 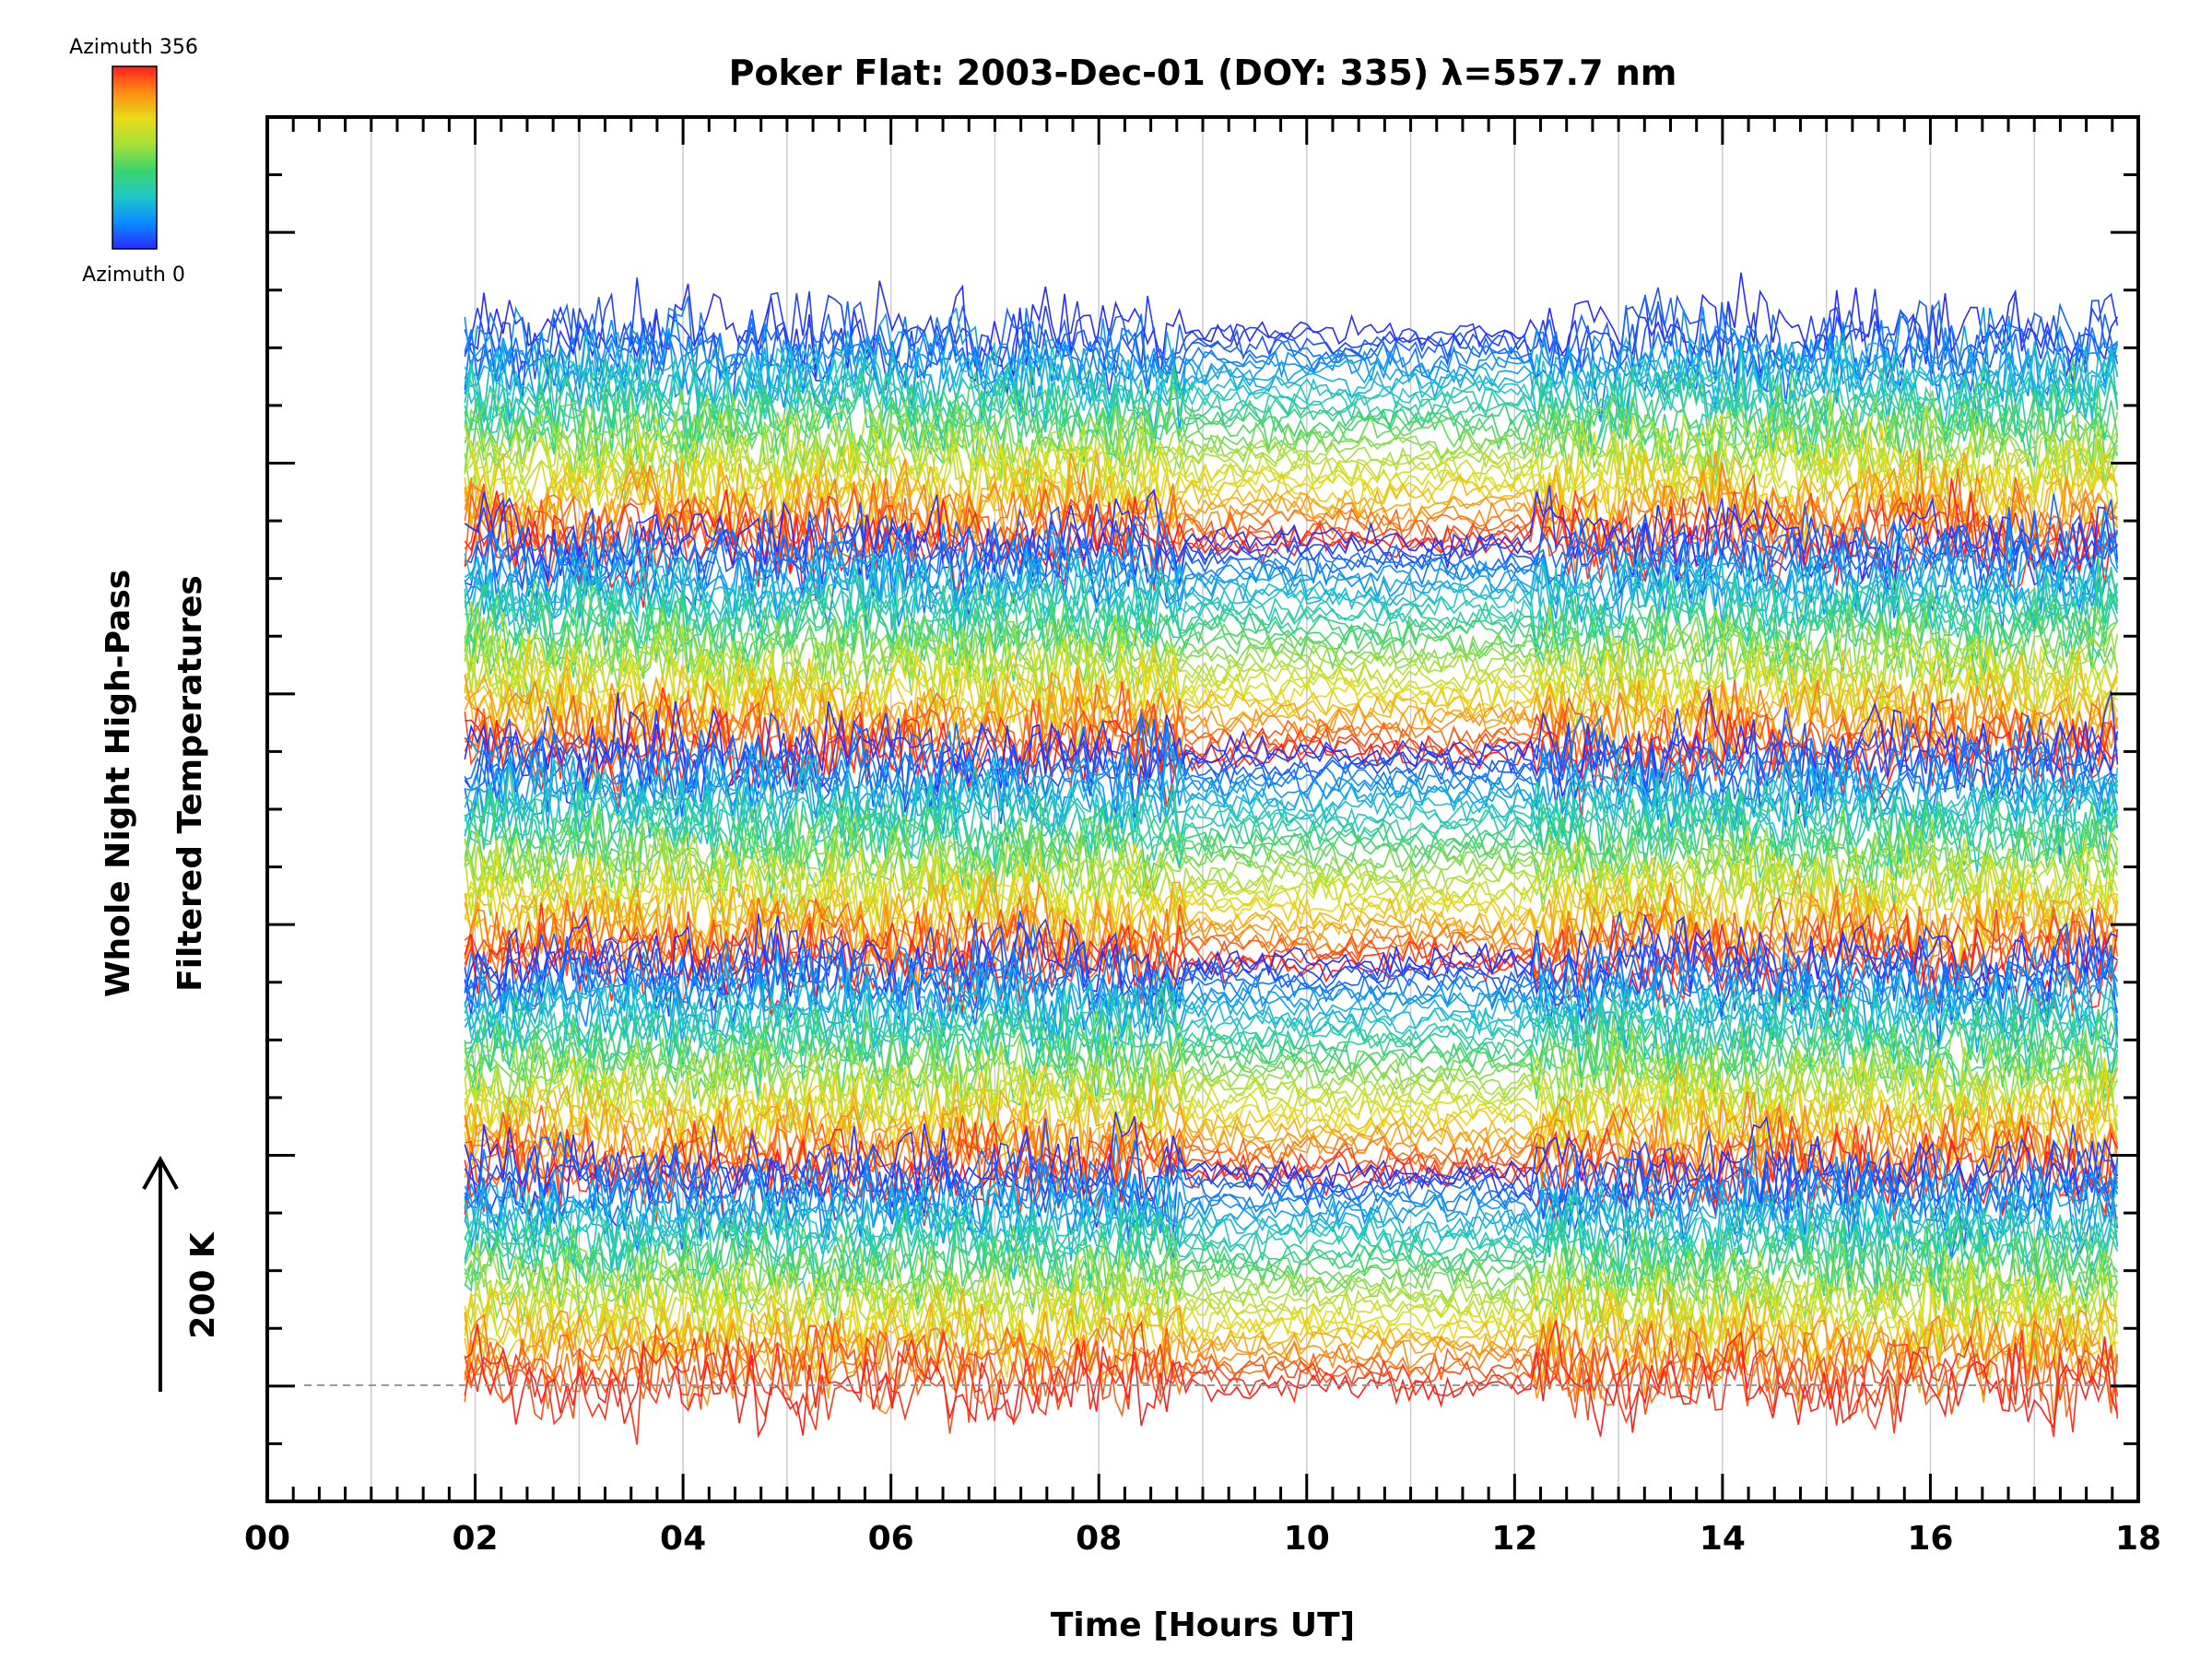 What do you see at coordinates (476, 1539) in the screenshot?
I see `x-tick-label: 02` at bounding box center [476, 1539].